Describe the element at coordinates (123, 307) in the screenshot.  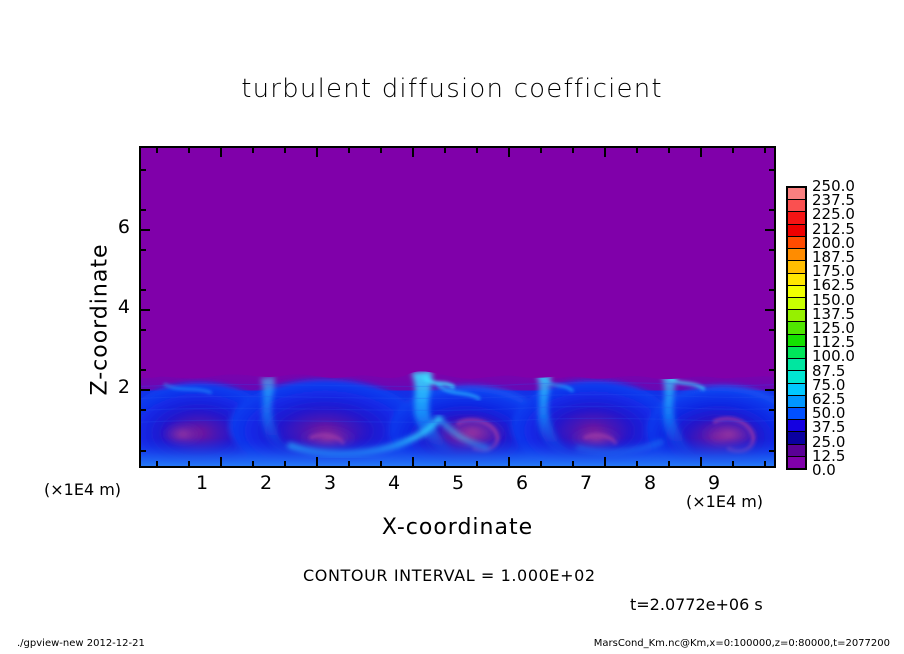
I see `y-tick-label: 4` at that location.